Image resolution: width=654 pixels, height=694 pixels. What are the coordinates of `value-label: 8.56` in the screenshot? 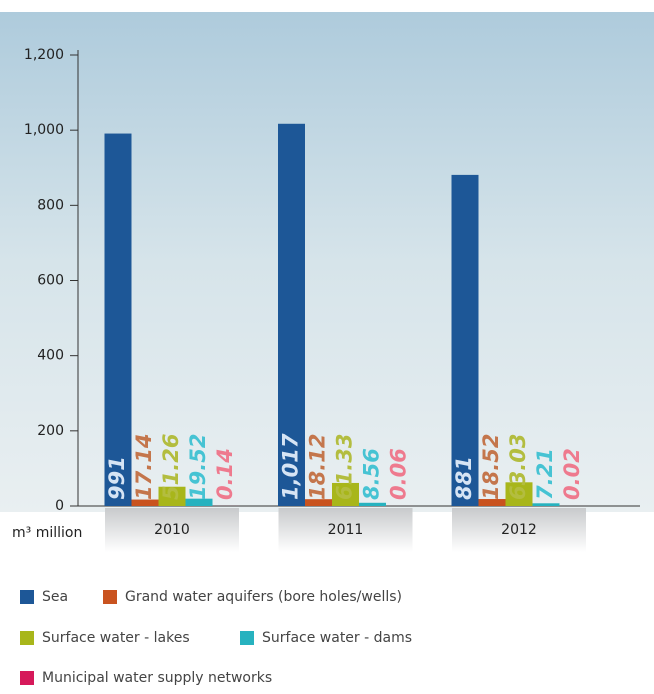 It's located at (372, 474).